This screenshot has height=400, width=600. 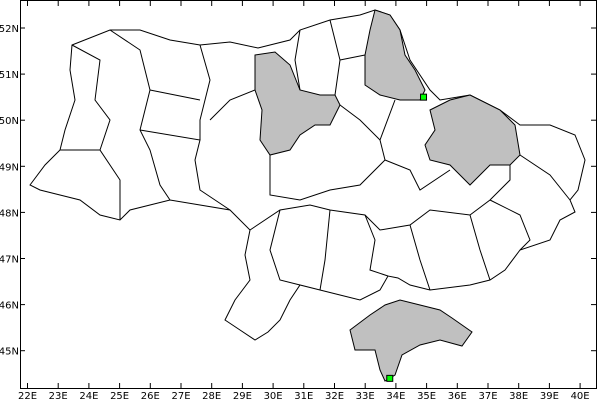 I want to click on x-tick-label: 37E, so click(x=487, y=395).